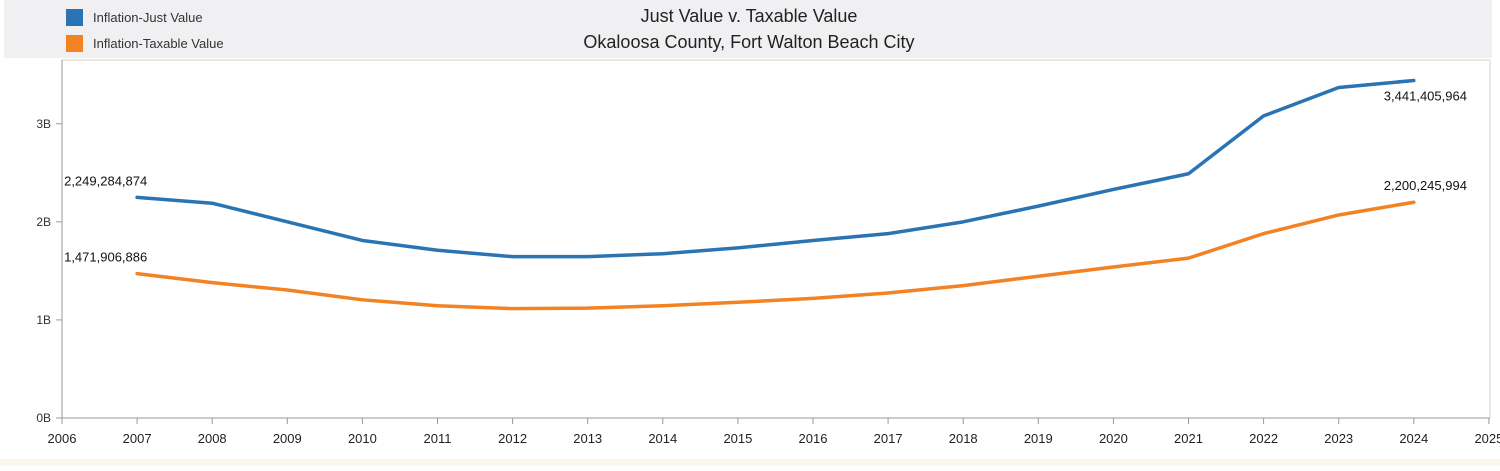 The width and height of the screenshot is (1500, 471). I want to click on legend-swatch-just-value, so click(74, 17).